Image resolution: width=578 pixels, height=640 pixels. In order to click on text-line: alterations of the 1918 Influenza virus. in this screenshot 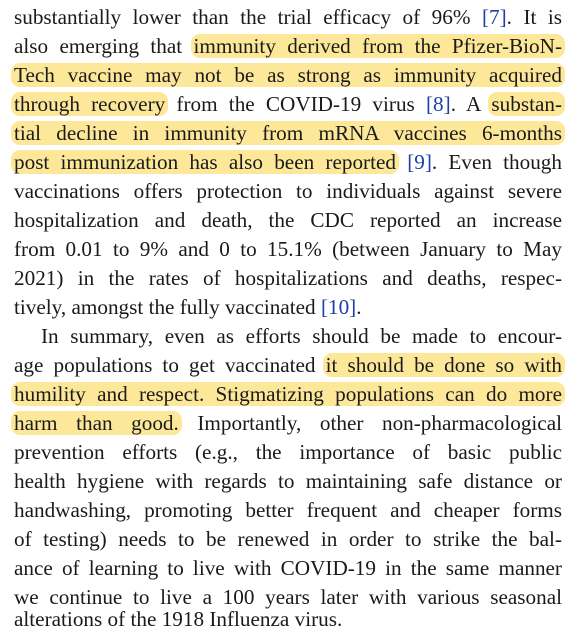, I will do `click(178, 619)`.